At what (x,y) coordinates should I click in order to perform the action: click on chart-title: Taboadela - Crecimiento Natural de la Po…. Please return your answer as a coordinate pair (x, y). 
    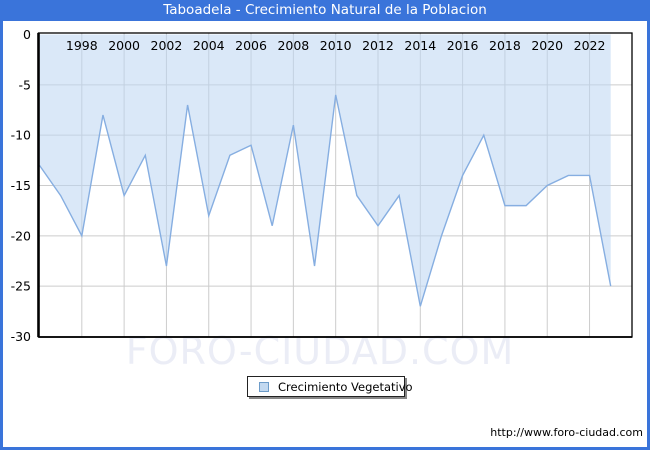
    Looking at the image, I should click on (325, 10).